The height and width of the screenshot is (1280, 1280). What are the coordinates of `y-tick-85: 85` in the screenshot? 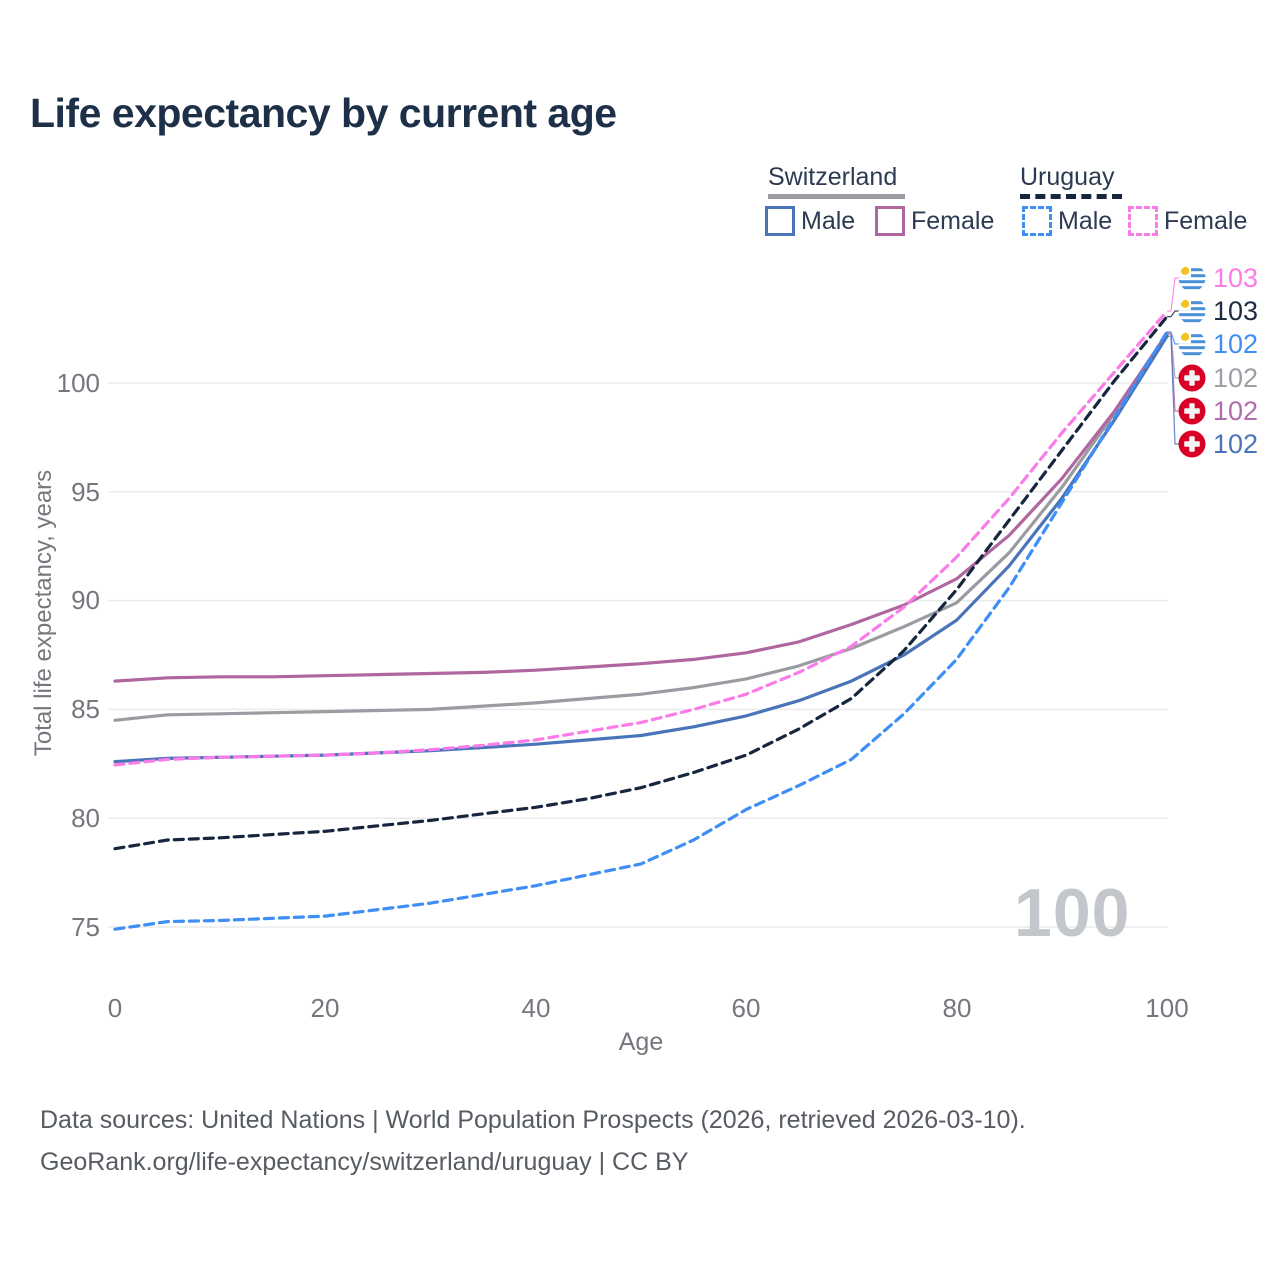 It's located at (85, 709).